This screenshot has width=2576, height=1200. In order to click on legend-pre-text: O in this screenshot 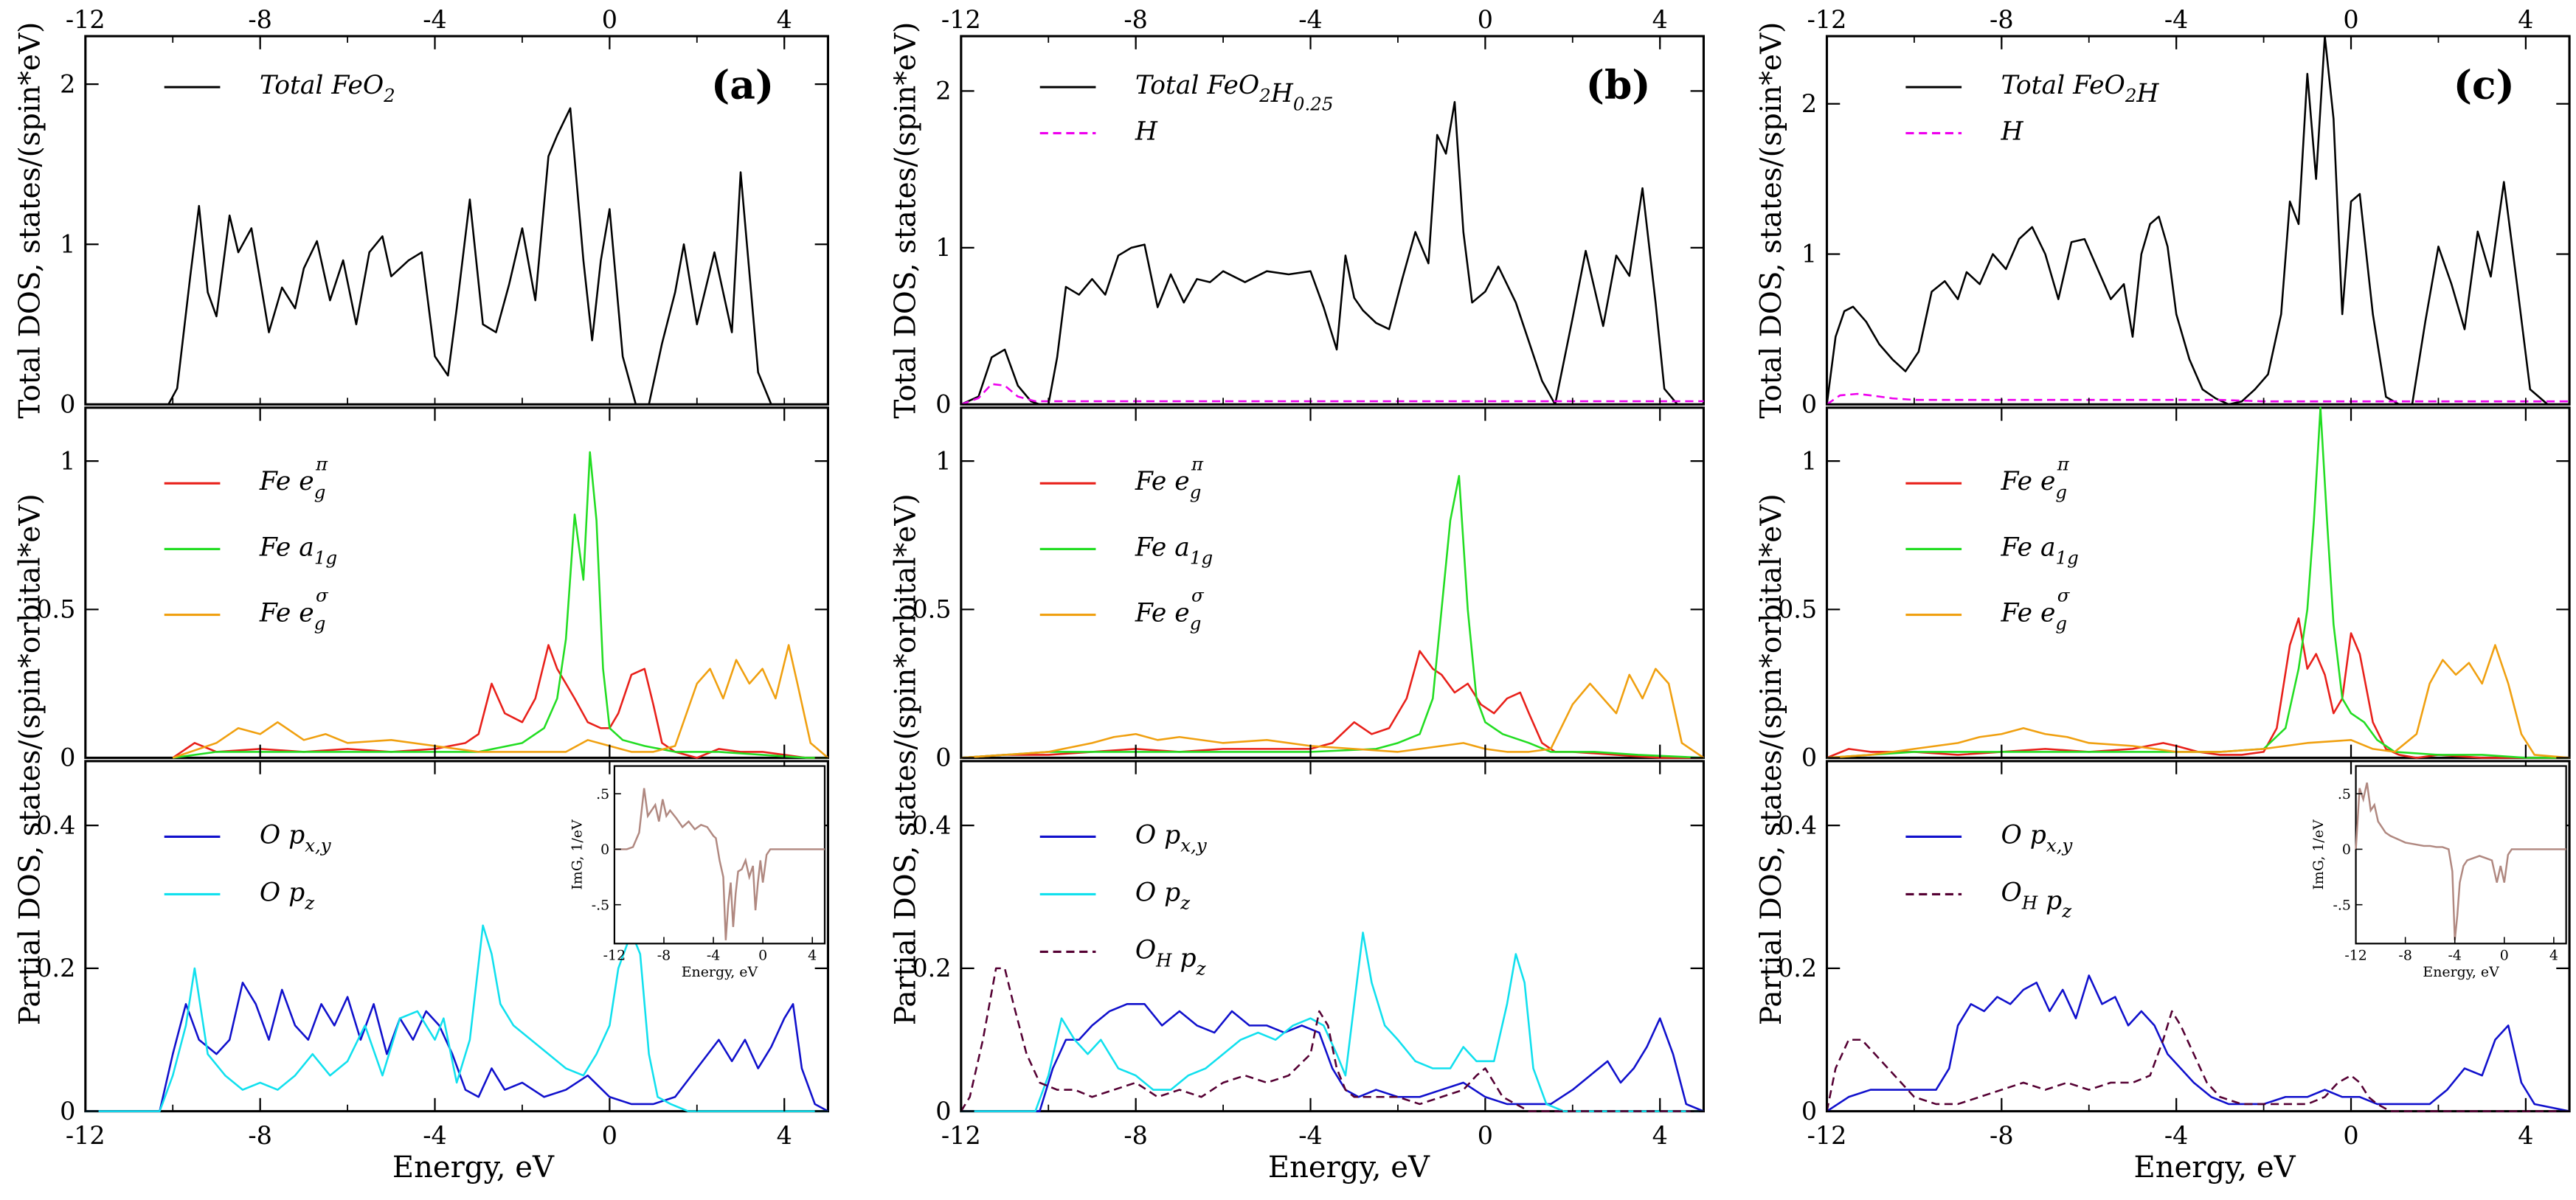, I will do `click(1146, 950)`.